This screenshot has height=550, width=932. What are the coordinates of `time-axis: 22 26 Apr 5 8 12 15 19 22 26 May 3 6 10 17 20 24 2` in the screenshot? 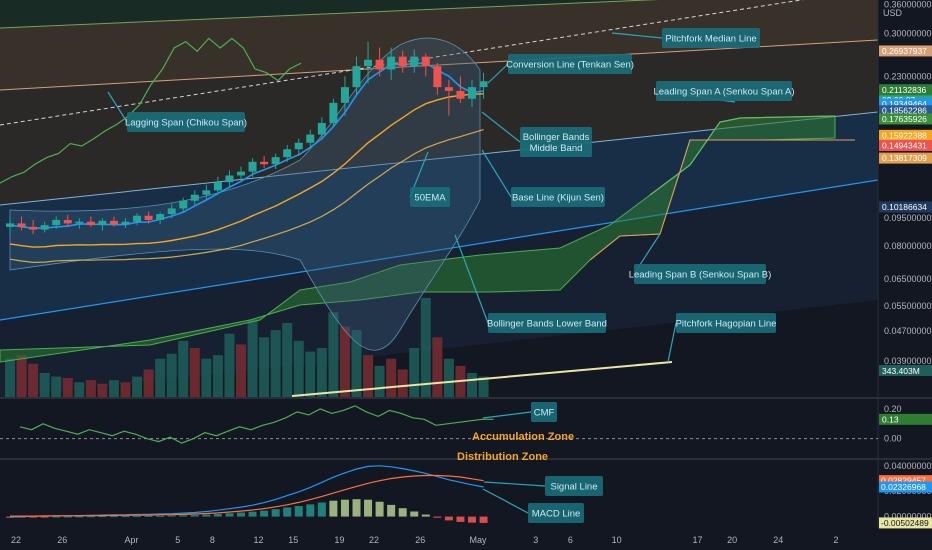 It's located at (425, 540).